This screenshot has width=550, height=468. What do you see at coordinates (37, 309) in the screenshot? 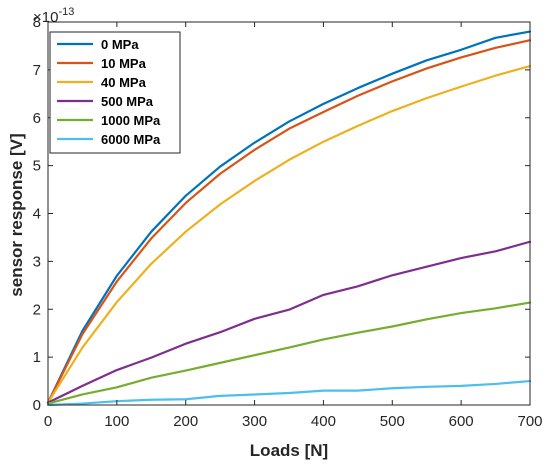
I see `y-tick-label-2: 2` at bounding box center [37, 309].